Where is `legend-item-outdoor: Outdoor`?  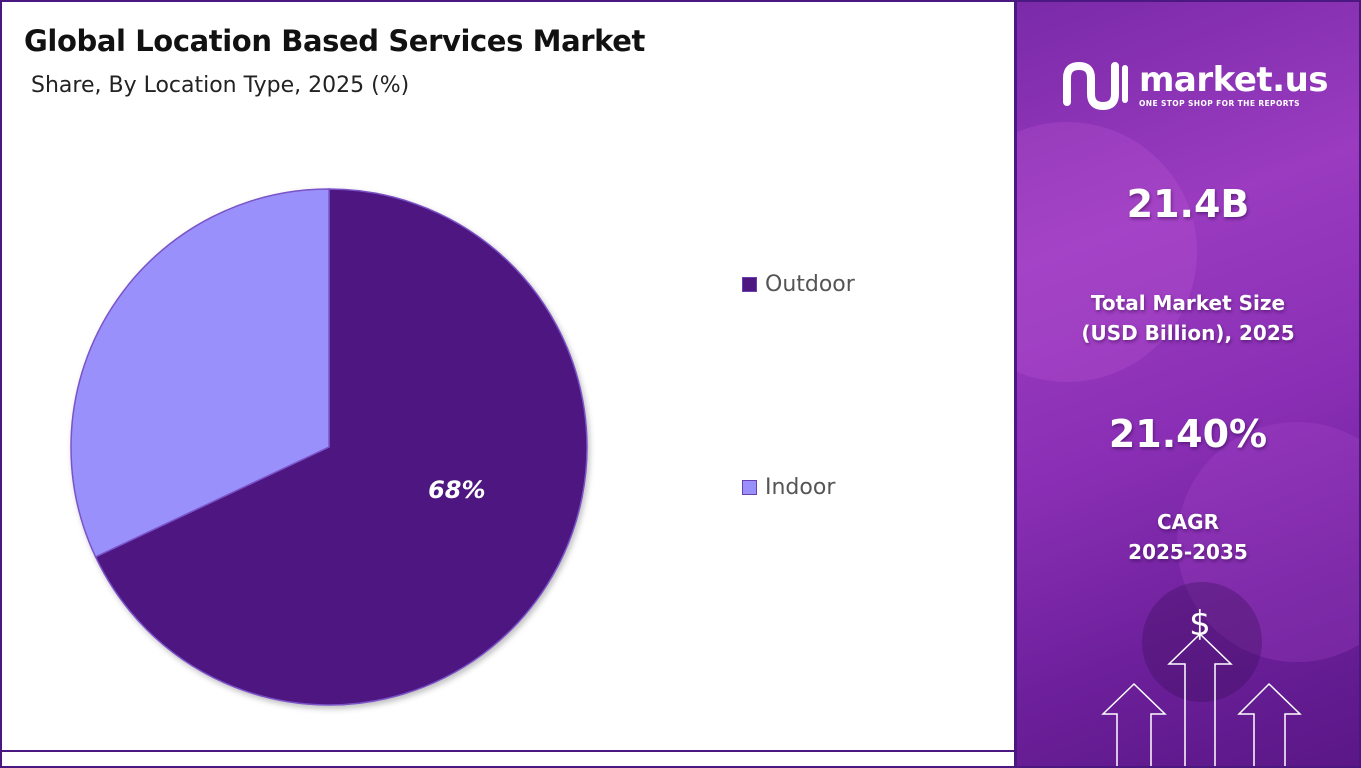 legend-item-outdoor: Outdoor is located at coordinates (798, 284).